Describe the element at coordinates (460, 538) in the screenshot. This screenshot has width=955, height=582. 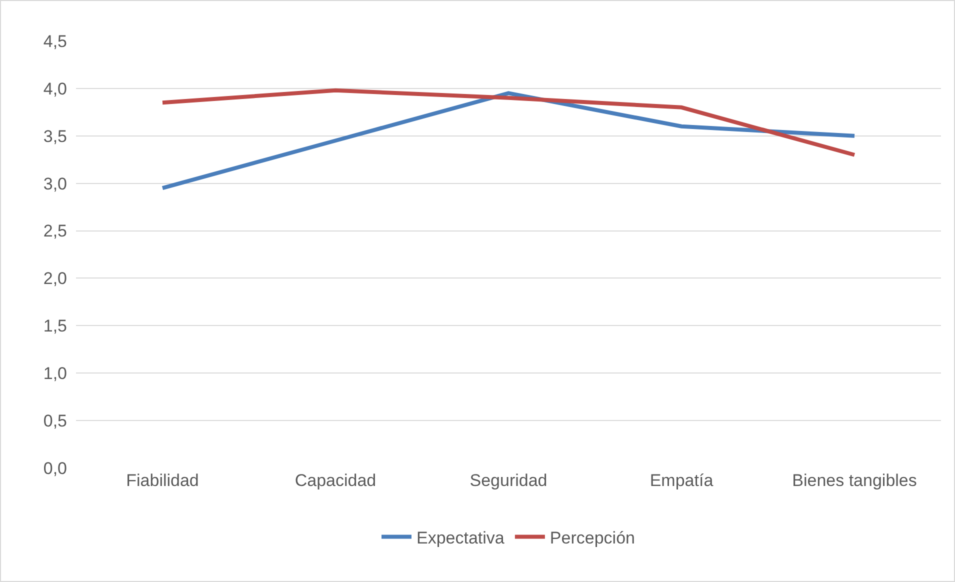
I see `legend-label: Expectativa` at that location.